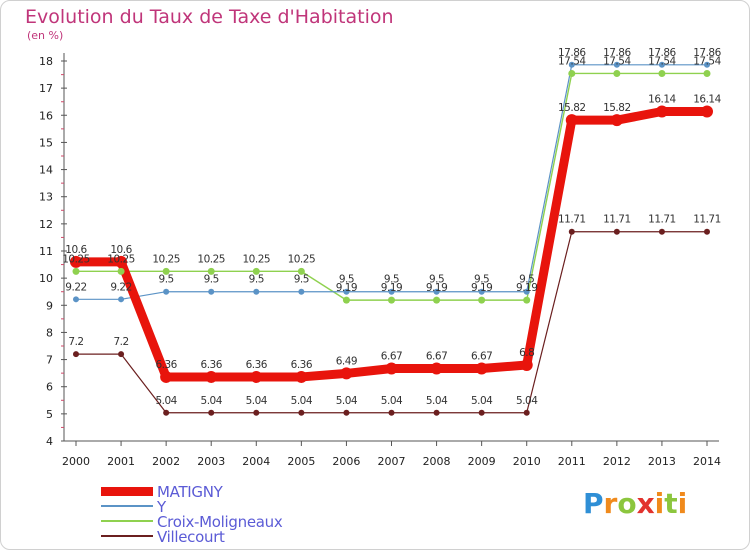 The width and height of the screenshot is (750, 550). Describe the element at coordinates (49, 332) in the screenshot. I see `y-tick-label: 8` at that location.